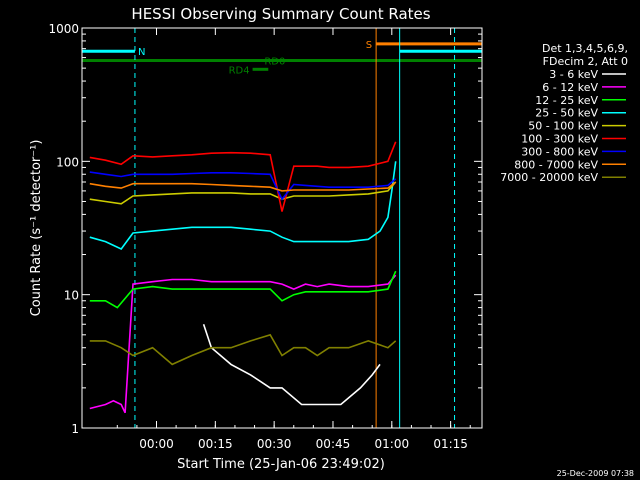 The image size is (640, 480). What do you see at coordinates (71, 296) in the screenshot?
I see `y-tick-label-1: 10` at bounding box center [71, 296].